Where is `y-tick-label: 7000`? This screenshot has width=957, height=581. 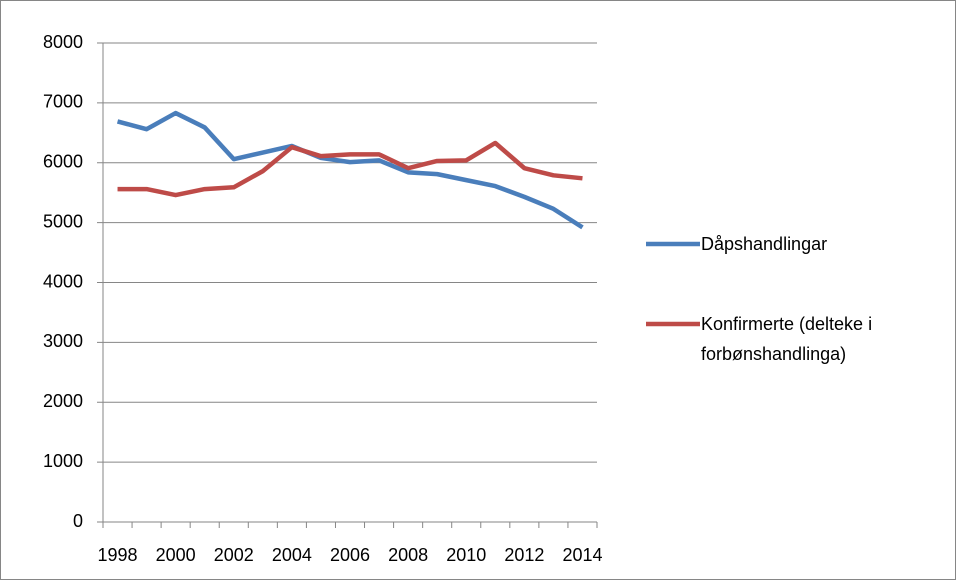 y-tick-label: 7000 is located at coordinates (63, 102).